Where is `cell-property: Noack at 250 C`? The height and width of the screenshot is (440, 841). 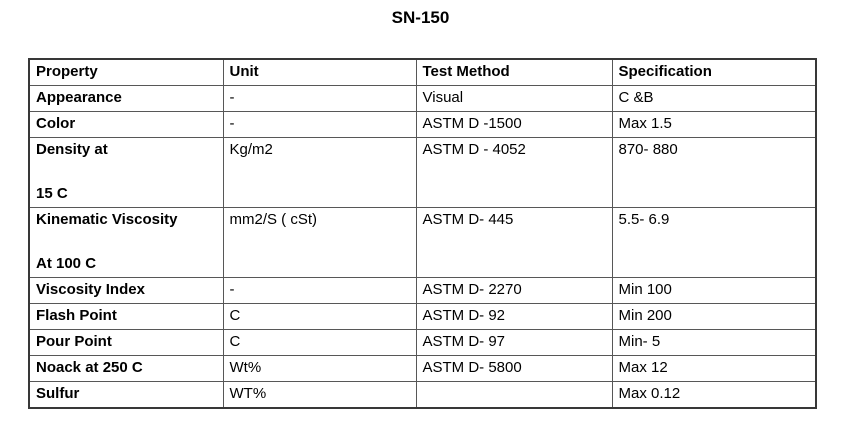
cell-property: Noack at 250 C is located at coordinates (126, 368).